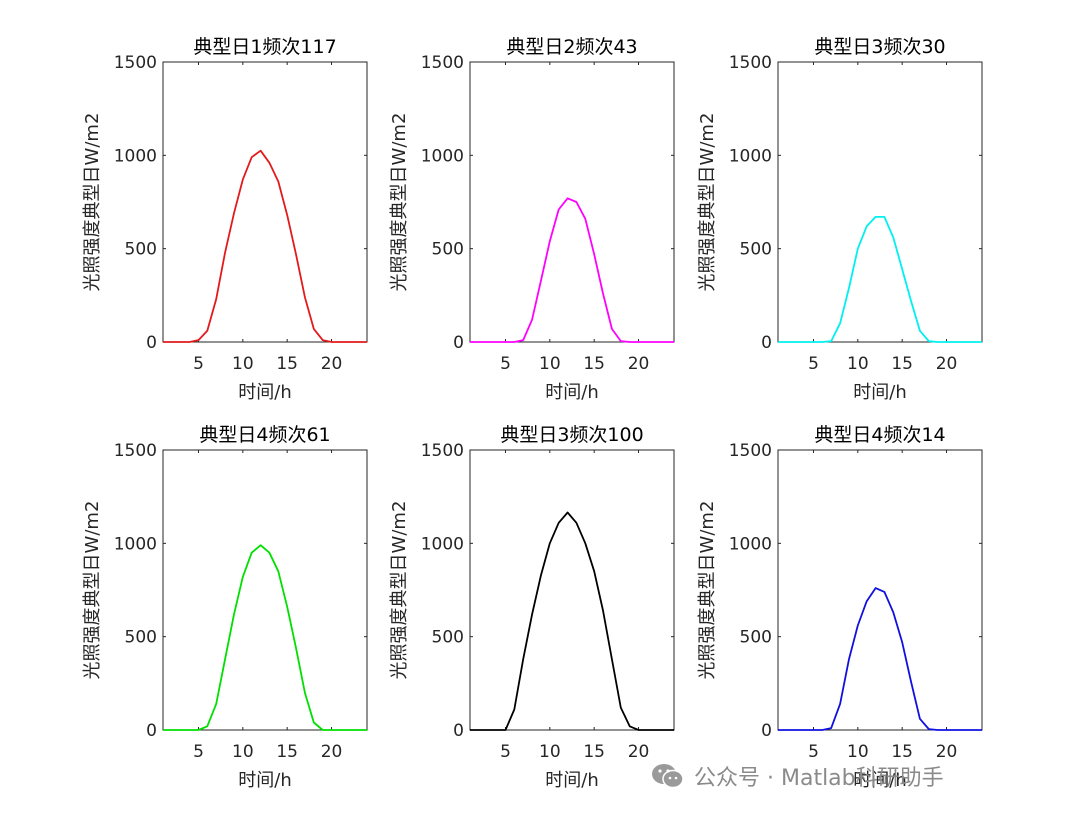 The image size is (1080, 818). What do you see at coordinates (879, 47) in the screenshot?
I see `subplot-title: 典型日3频次30` at bounding box center [879, 47].